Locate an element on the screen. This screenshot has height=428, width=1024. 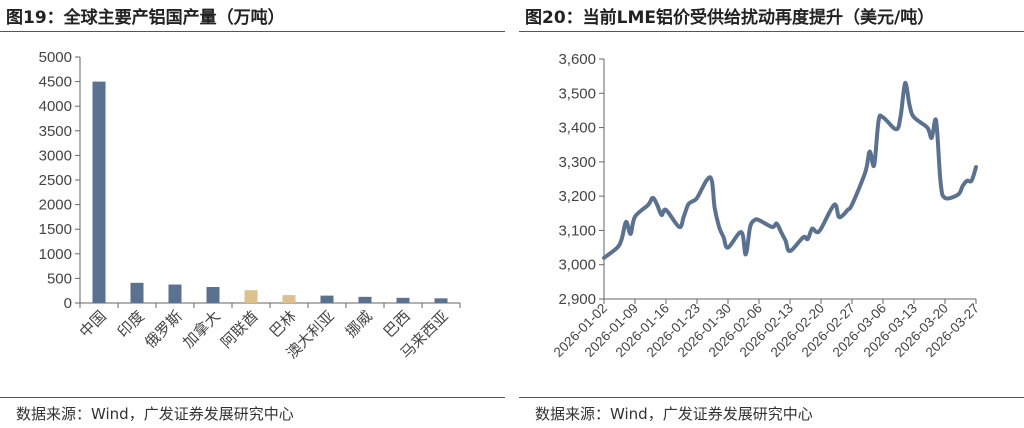
y-tick-label: 2,900 is located at coordinates (577, 299).